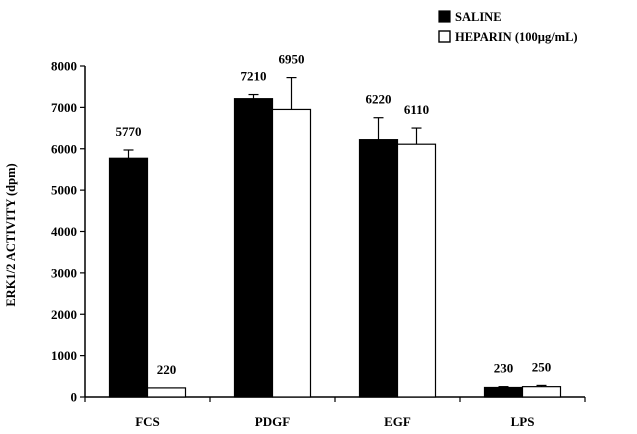  What do you see at coordinates (167, 369) in the screenshot?
I see `value-label: 220` at bounding box center [167, 369].